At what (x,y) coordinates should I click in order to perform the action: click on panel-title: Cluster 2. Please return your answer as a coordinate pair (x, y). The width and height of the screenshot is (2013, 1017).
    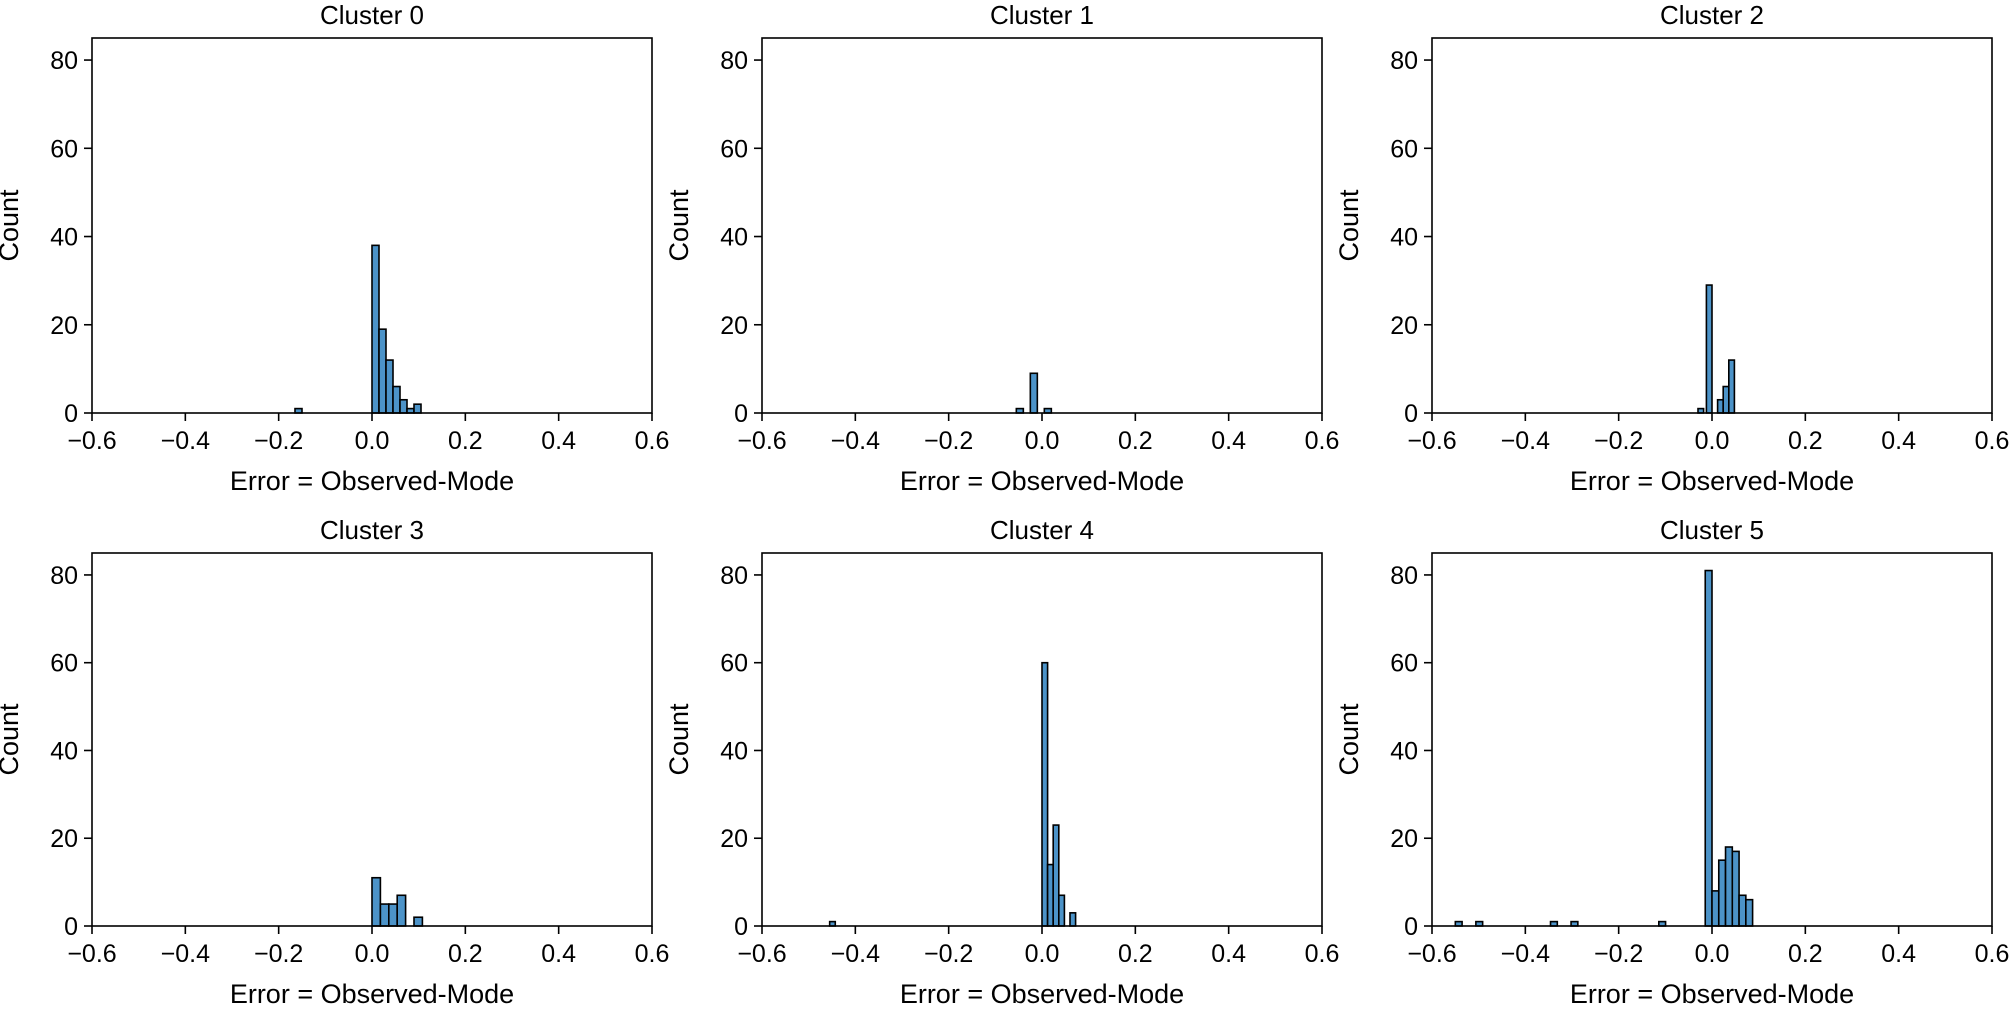
    Looking at the image, I should click on (1712, 15).